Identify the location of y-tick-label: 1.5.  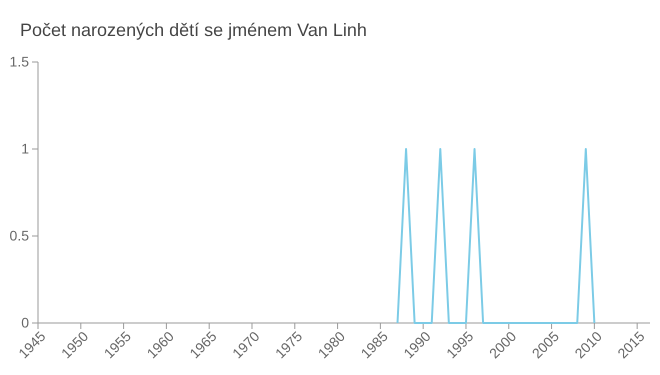
(20, 61).